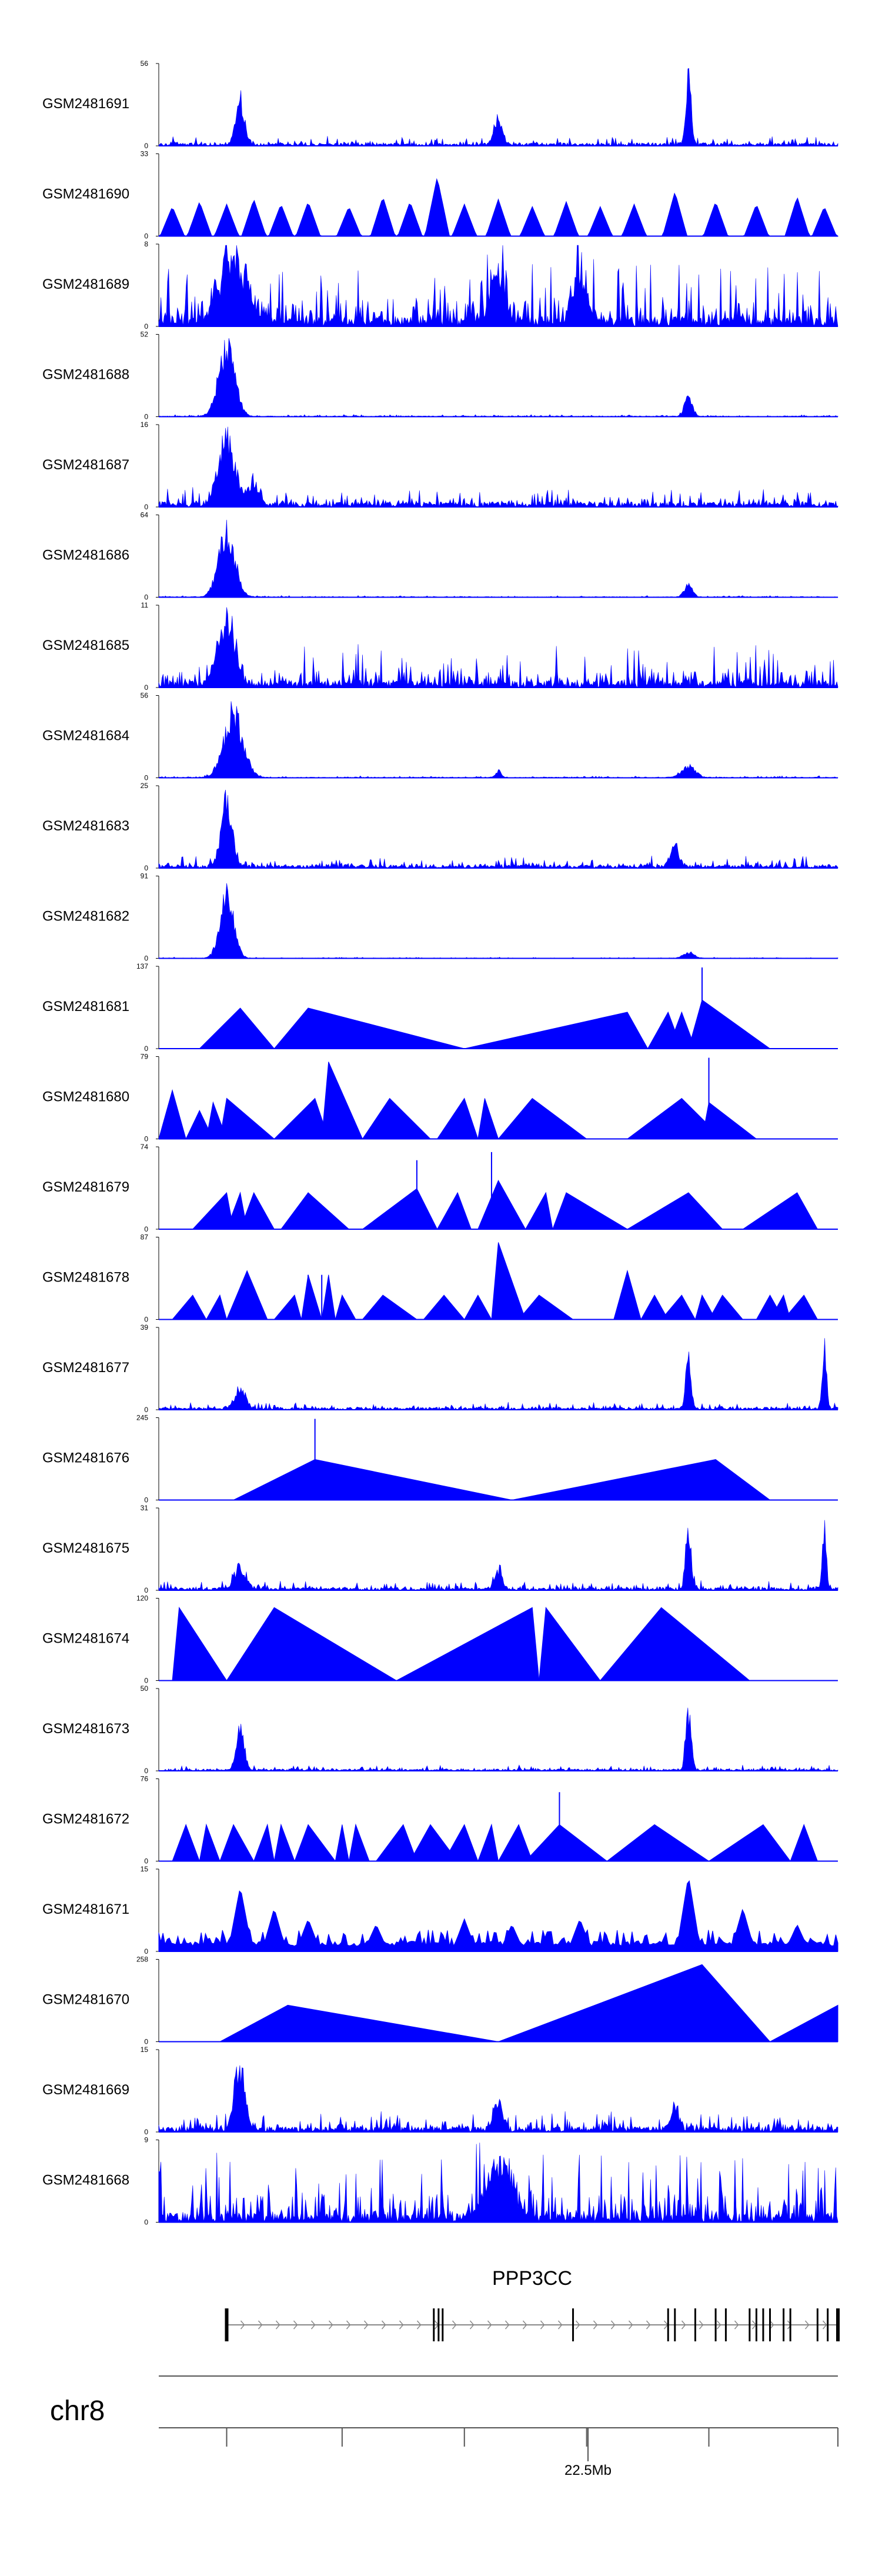 The height and width of the screenshot is (2576, 882). I want to click on gene-body, so click(532, 2324).